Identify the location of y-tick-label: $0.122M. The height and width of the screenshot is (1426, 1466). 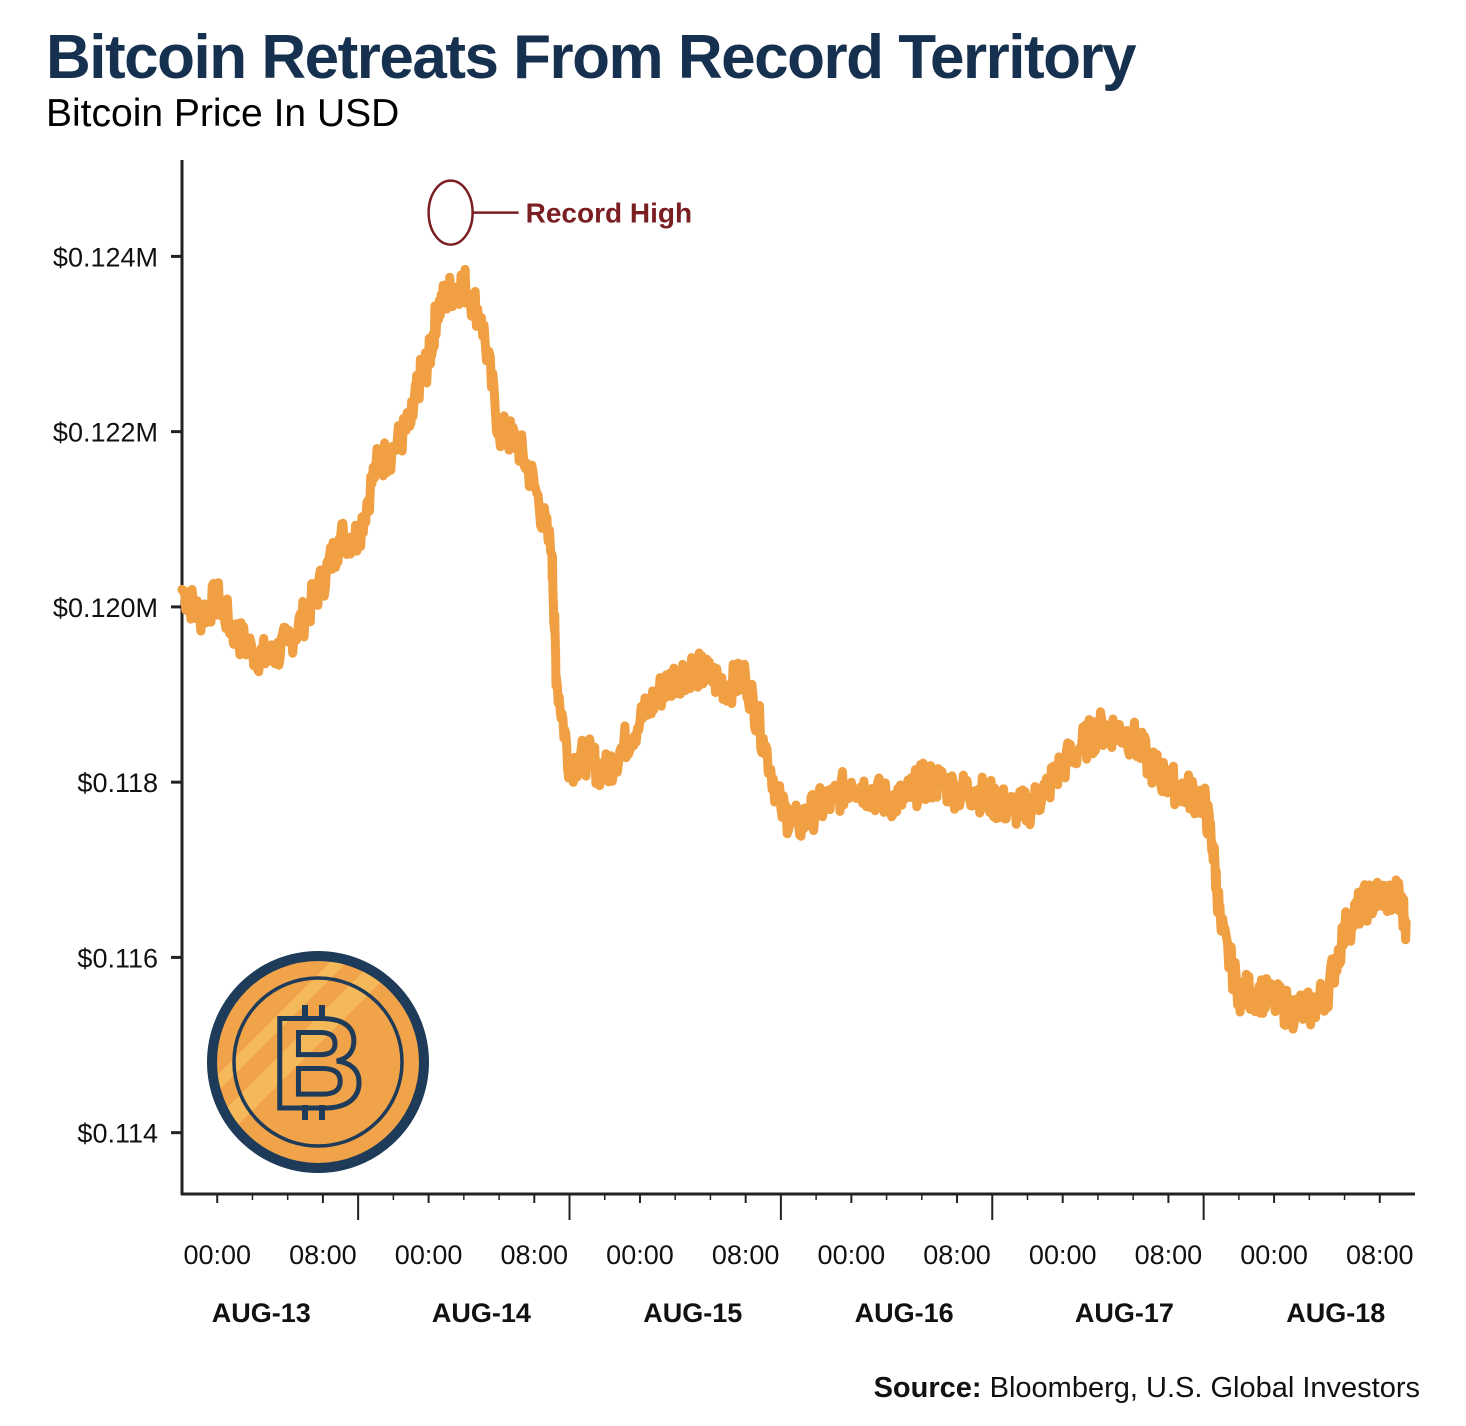
(105, 433).